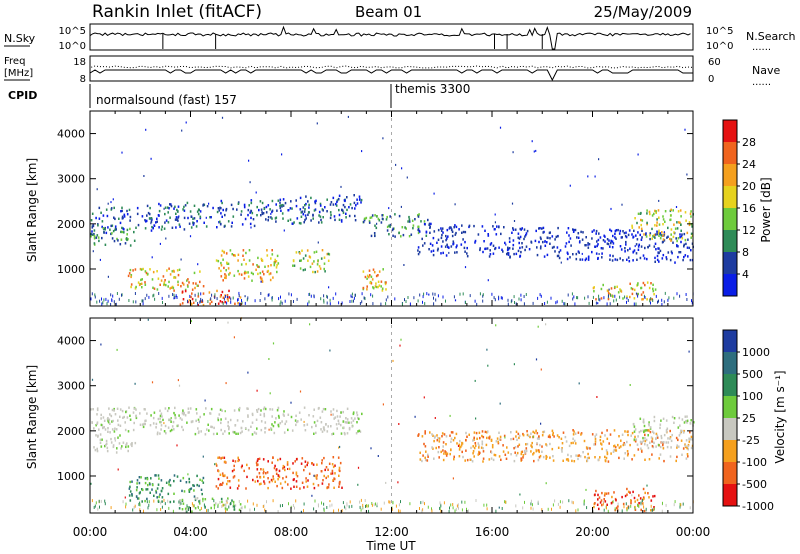  Describe the element at coordinates (749, 208) in the screenshot. I see `colorbar-tick-label: 16` at that location.